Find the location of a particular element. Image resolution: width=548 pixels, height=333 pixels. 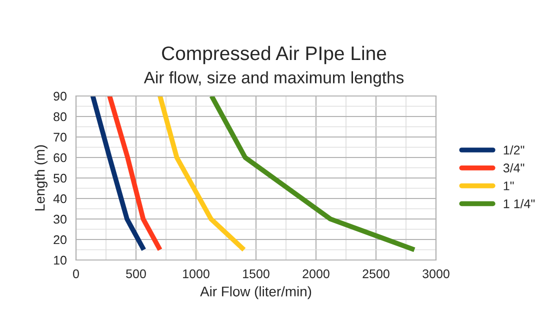

legend-label: 3/4" is located at coordinates (513, 167).